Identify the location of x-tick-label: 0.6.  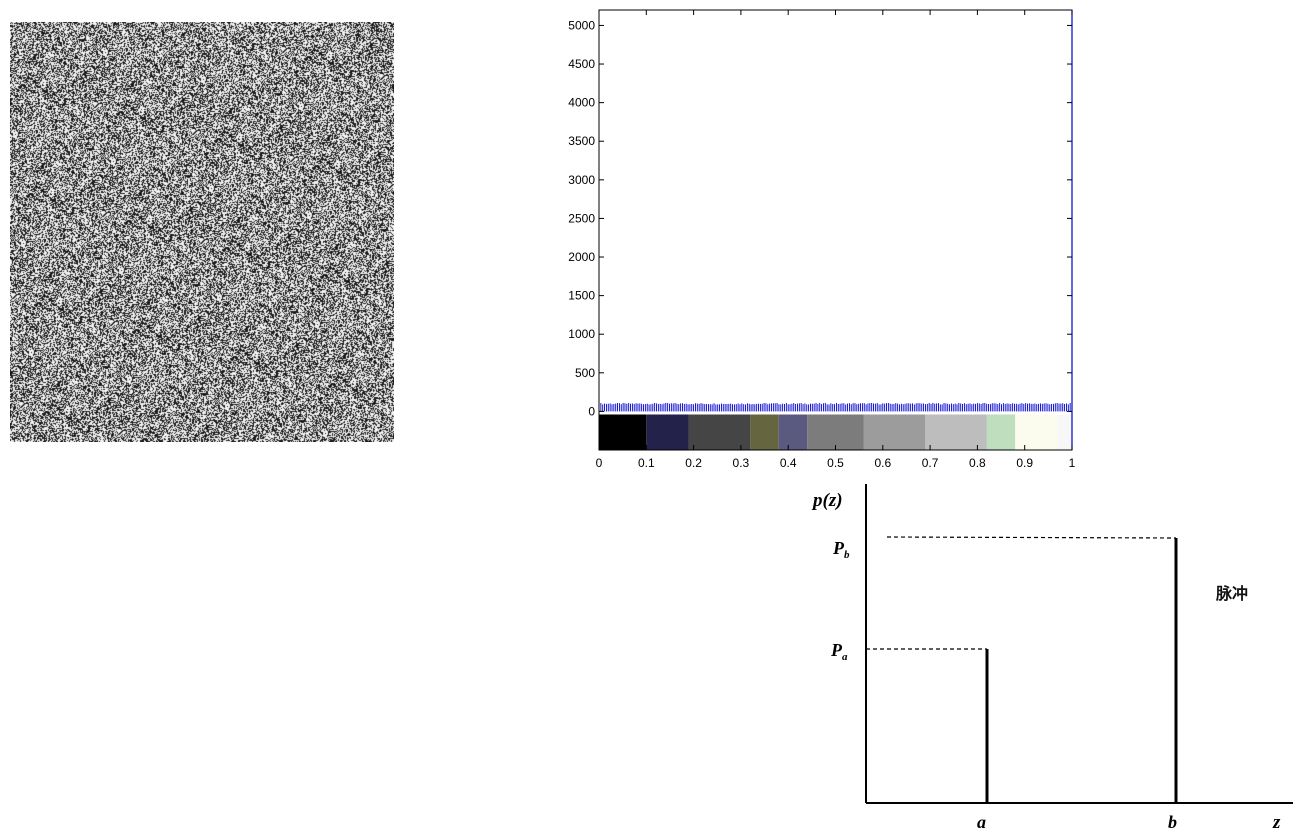
(882, 463).